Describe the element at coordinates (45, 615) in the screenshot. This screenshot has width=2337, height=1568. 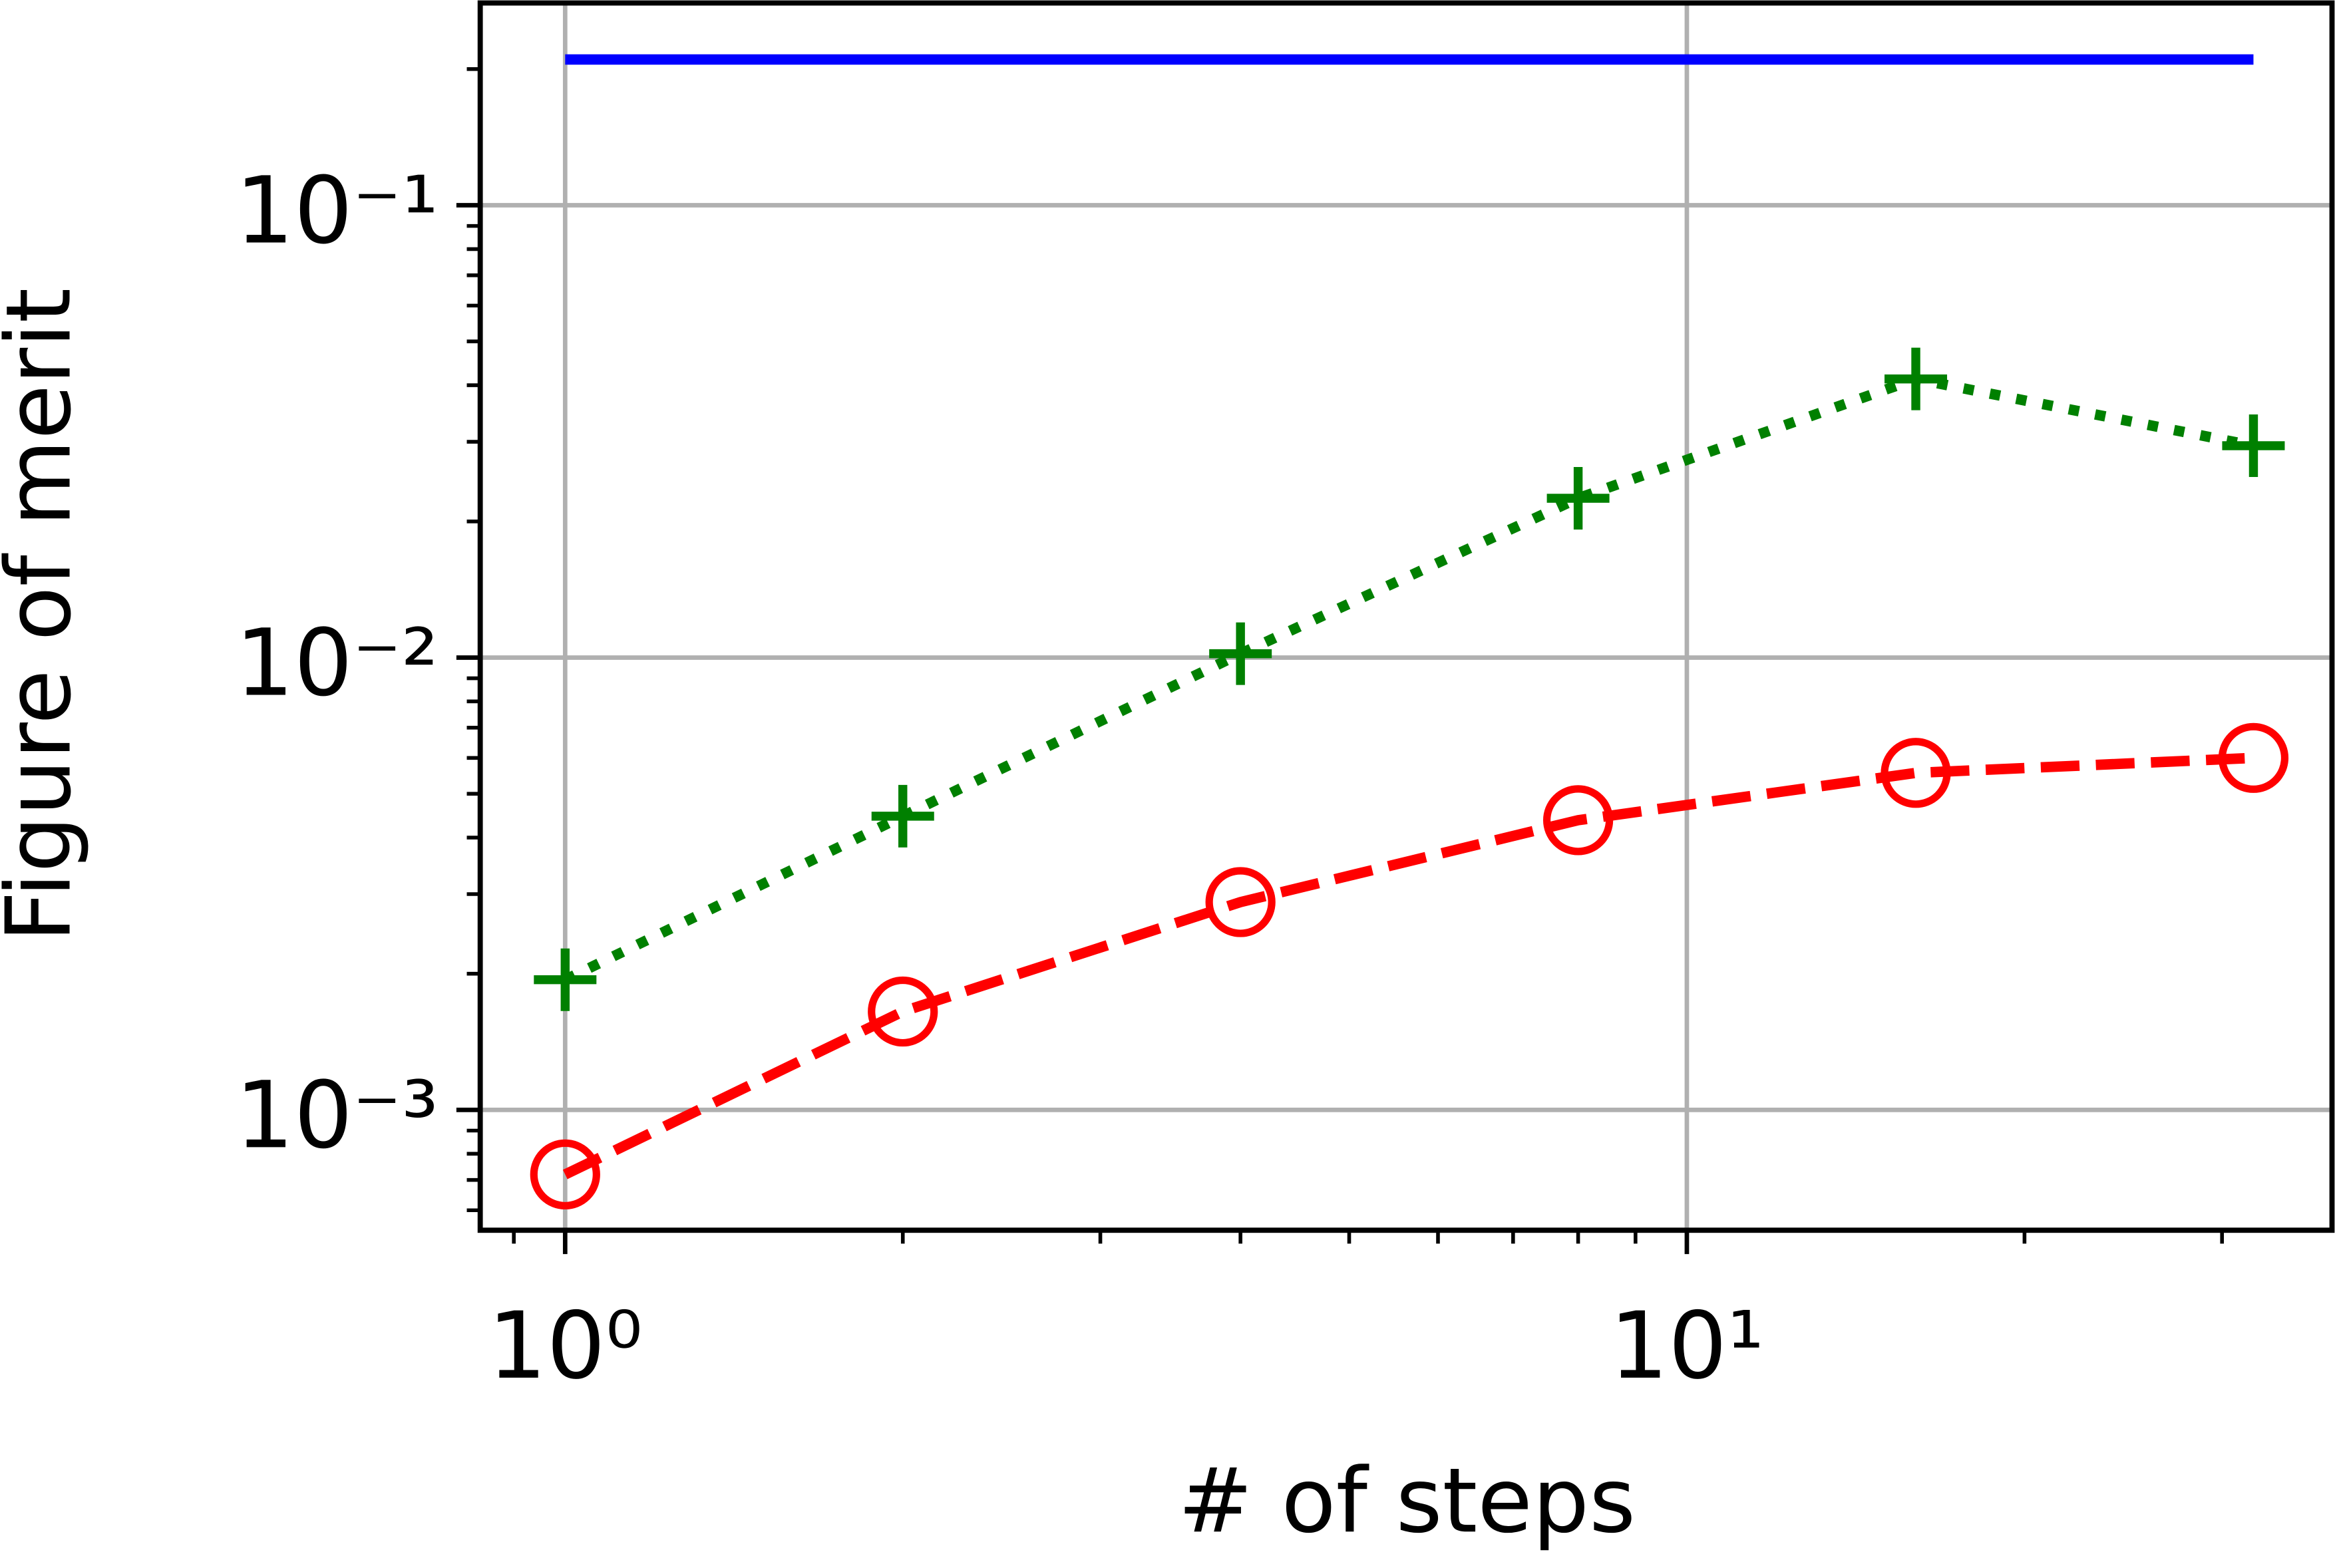
I see `y-axis-label: Figure of merit` at that location.